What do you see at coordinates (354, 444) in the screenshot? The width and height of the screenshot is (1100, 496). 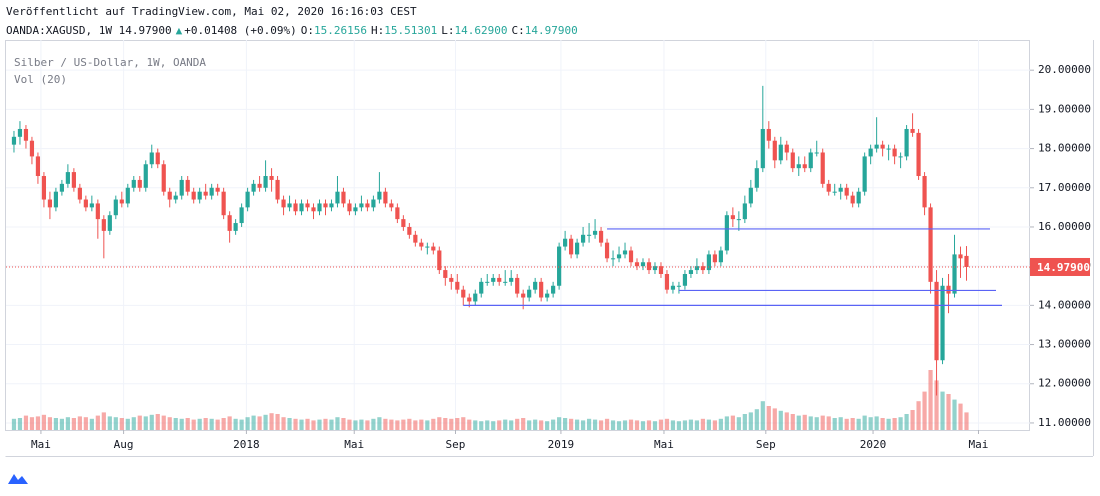 I see `x-tick-label: Mai` at bounding box center [354, 444].